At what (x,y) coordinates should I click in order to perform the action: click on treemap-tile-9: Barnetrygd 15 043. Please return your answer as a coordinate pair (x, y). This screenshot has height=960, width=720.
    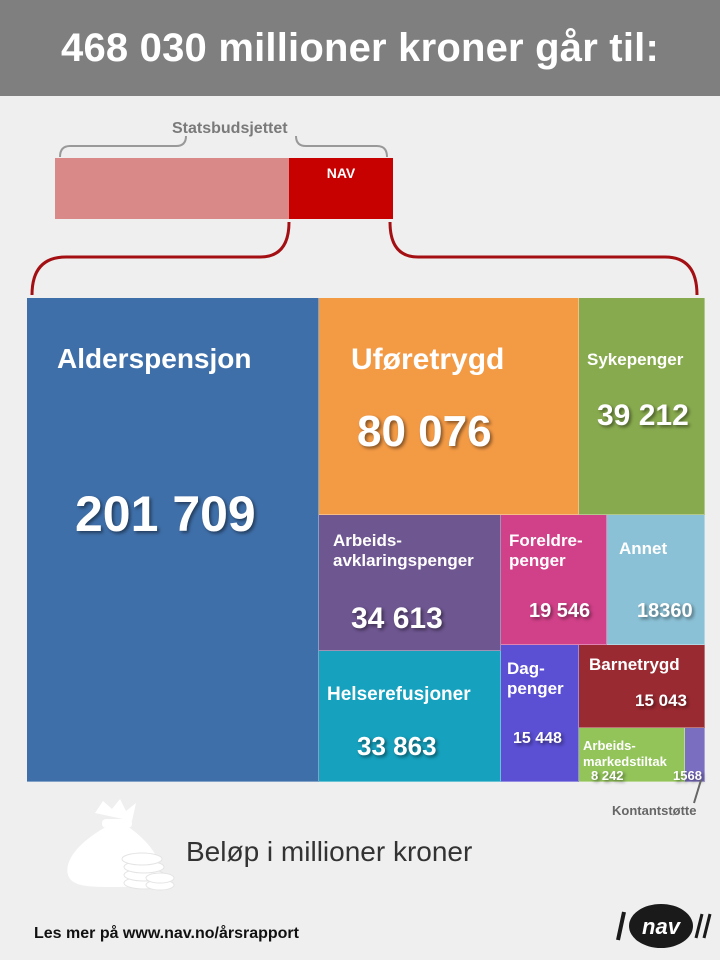
    Looking at the image, I should click on (642, 686).